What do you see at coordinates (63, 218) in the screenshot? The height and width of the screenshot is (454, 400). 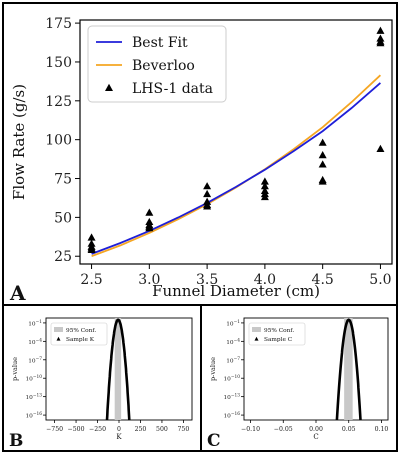 I see `y-tick-label: 50` at bounding box center [63, 218].